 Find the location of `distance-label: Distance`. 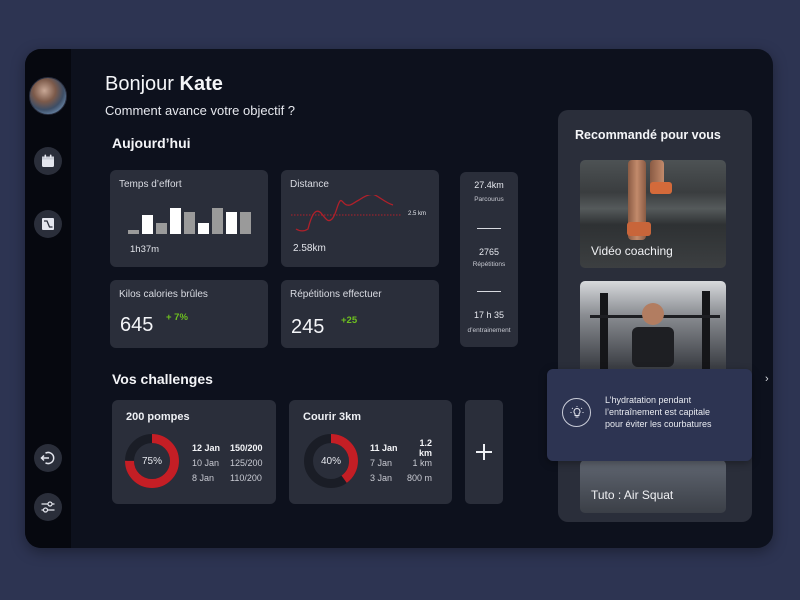

distance-label: Distance is located at coordinates (309, 184).